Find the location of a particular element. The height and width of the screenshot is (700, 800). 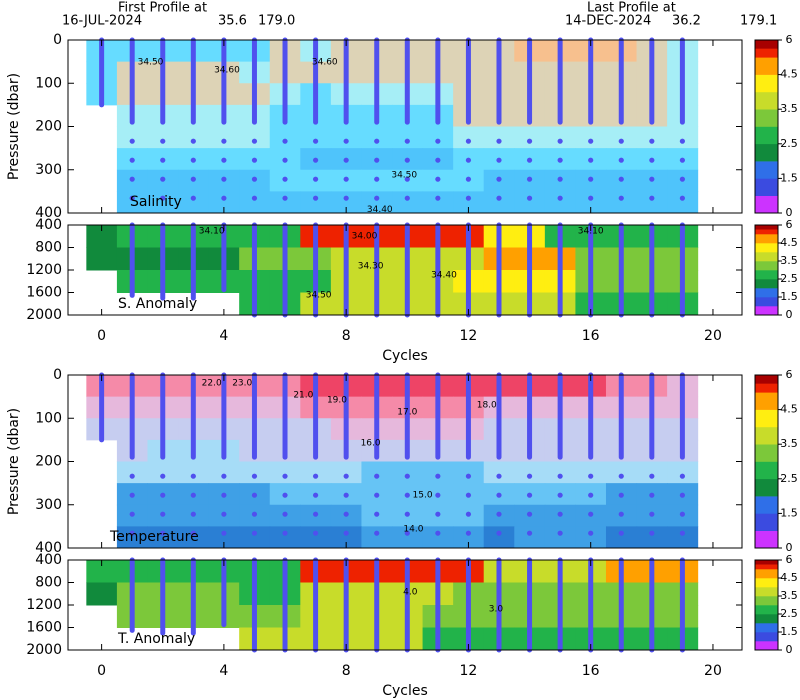

x-tick-label: 0 is located at coordinates (101, 336).